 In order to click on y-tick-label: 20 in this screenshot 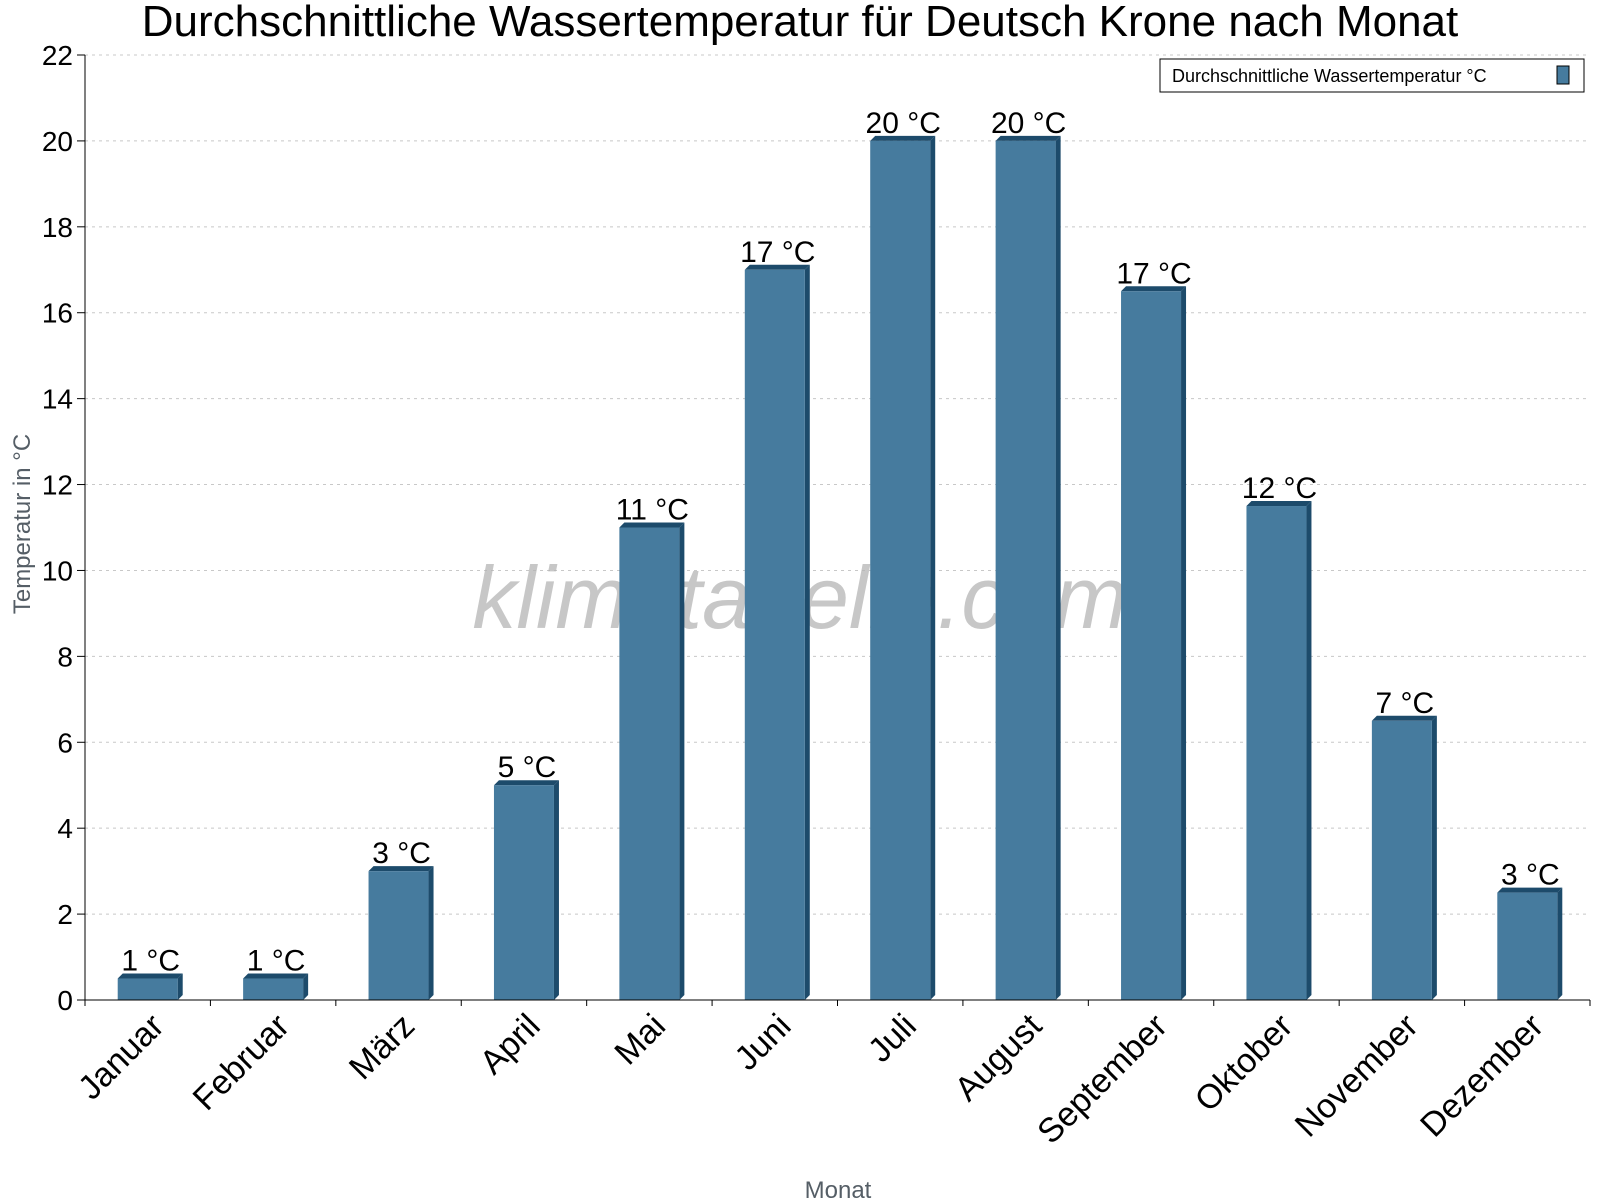, I will do `click(57, 141)`.